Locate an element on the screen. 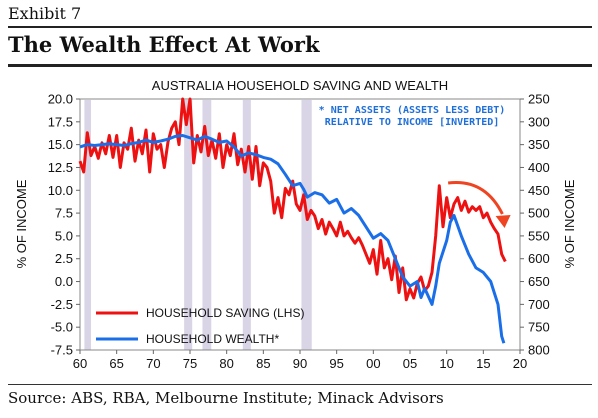 The image size is (598, 418). top-rule is located at coordinates (300, 27).